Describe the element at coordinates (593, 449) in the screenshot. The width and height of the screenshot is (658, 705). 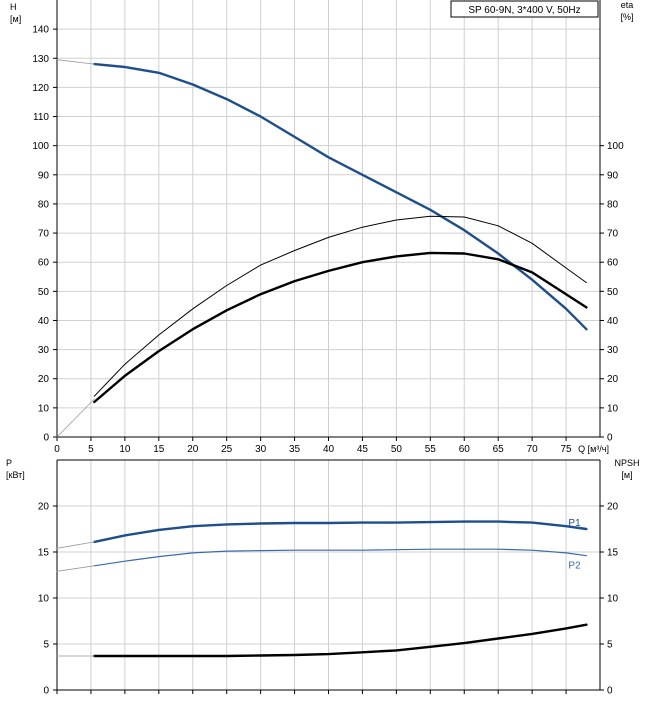
I see `top-x-axis-label: Q [м³/ч]` at that location.